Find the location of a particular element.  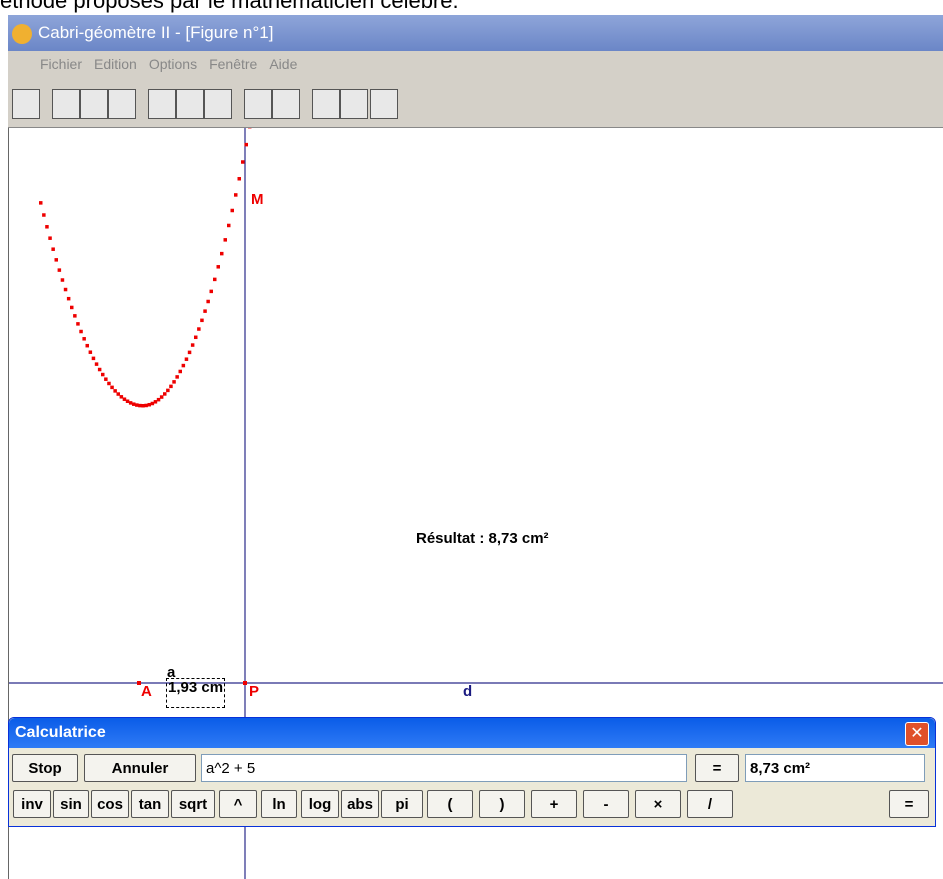

key-button: abs is located at coordinates (360, 804).